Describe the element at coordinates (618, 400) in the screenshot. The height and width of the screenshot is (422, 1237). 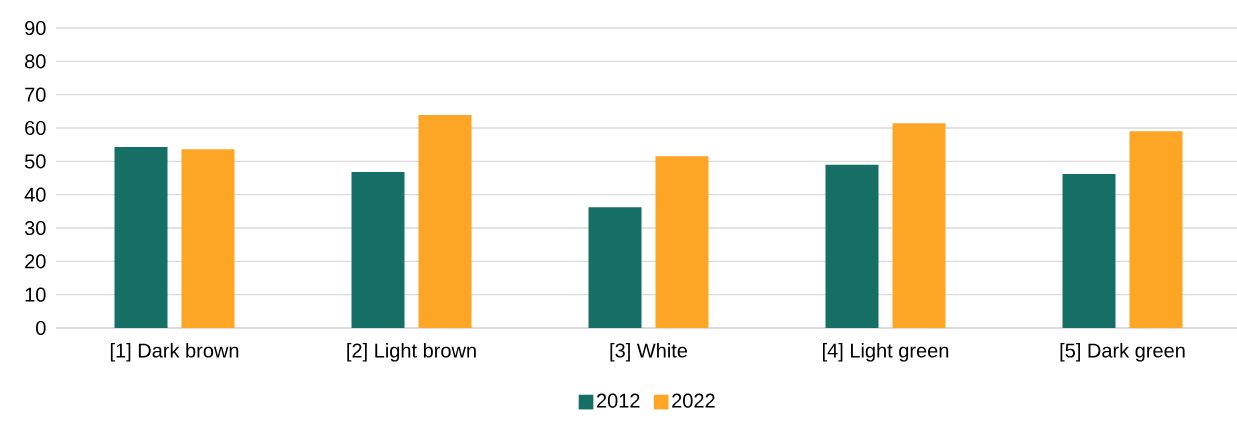
I see `legend-label: 2012` at that location.